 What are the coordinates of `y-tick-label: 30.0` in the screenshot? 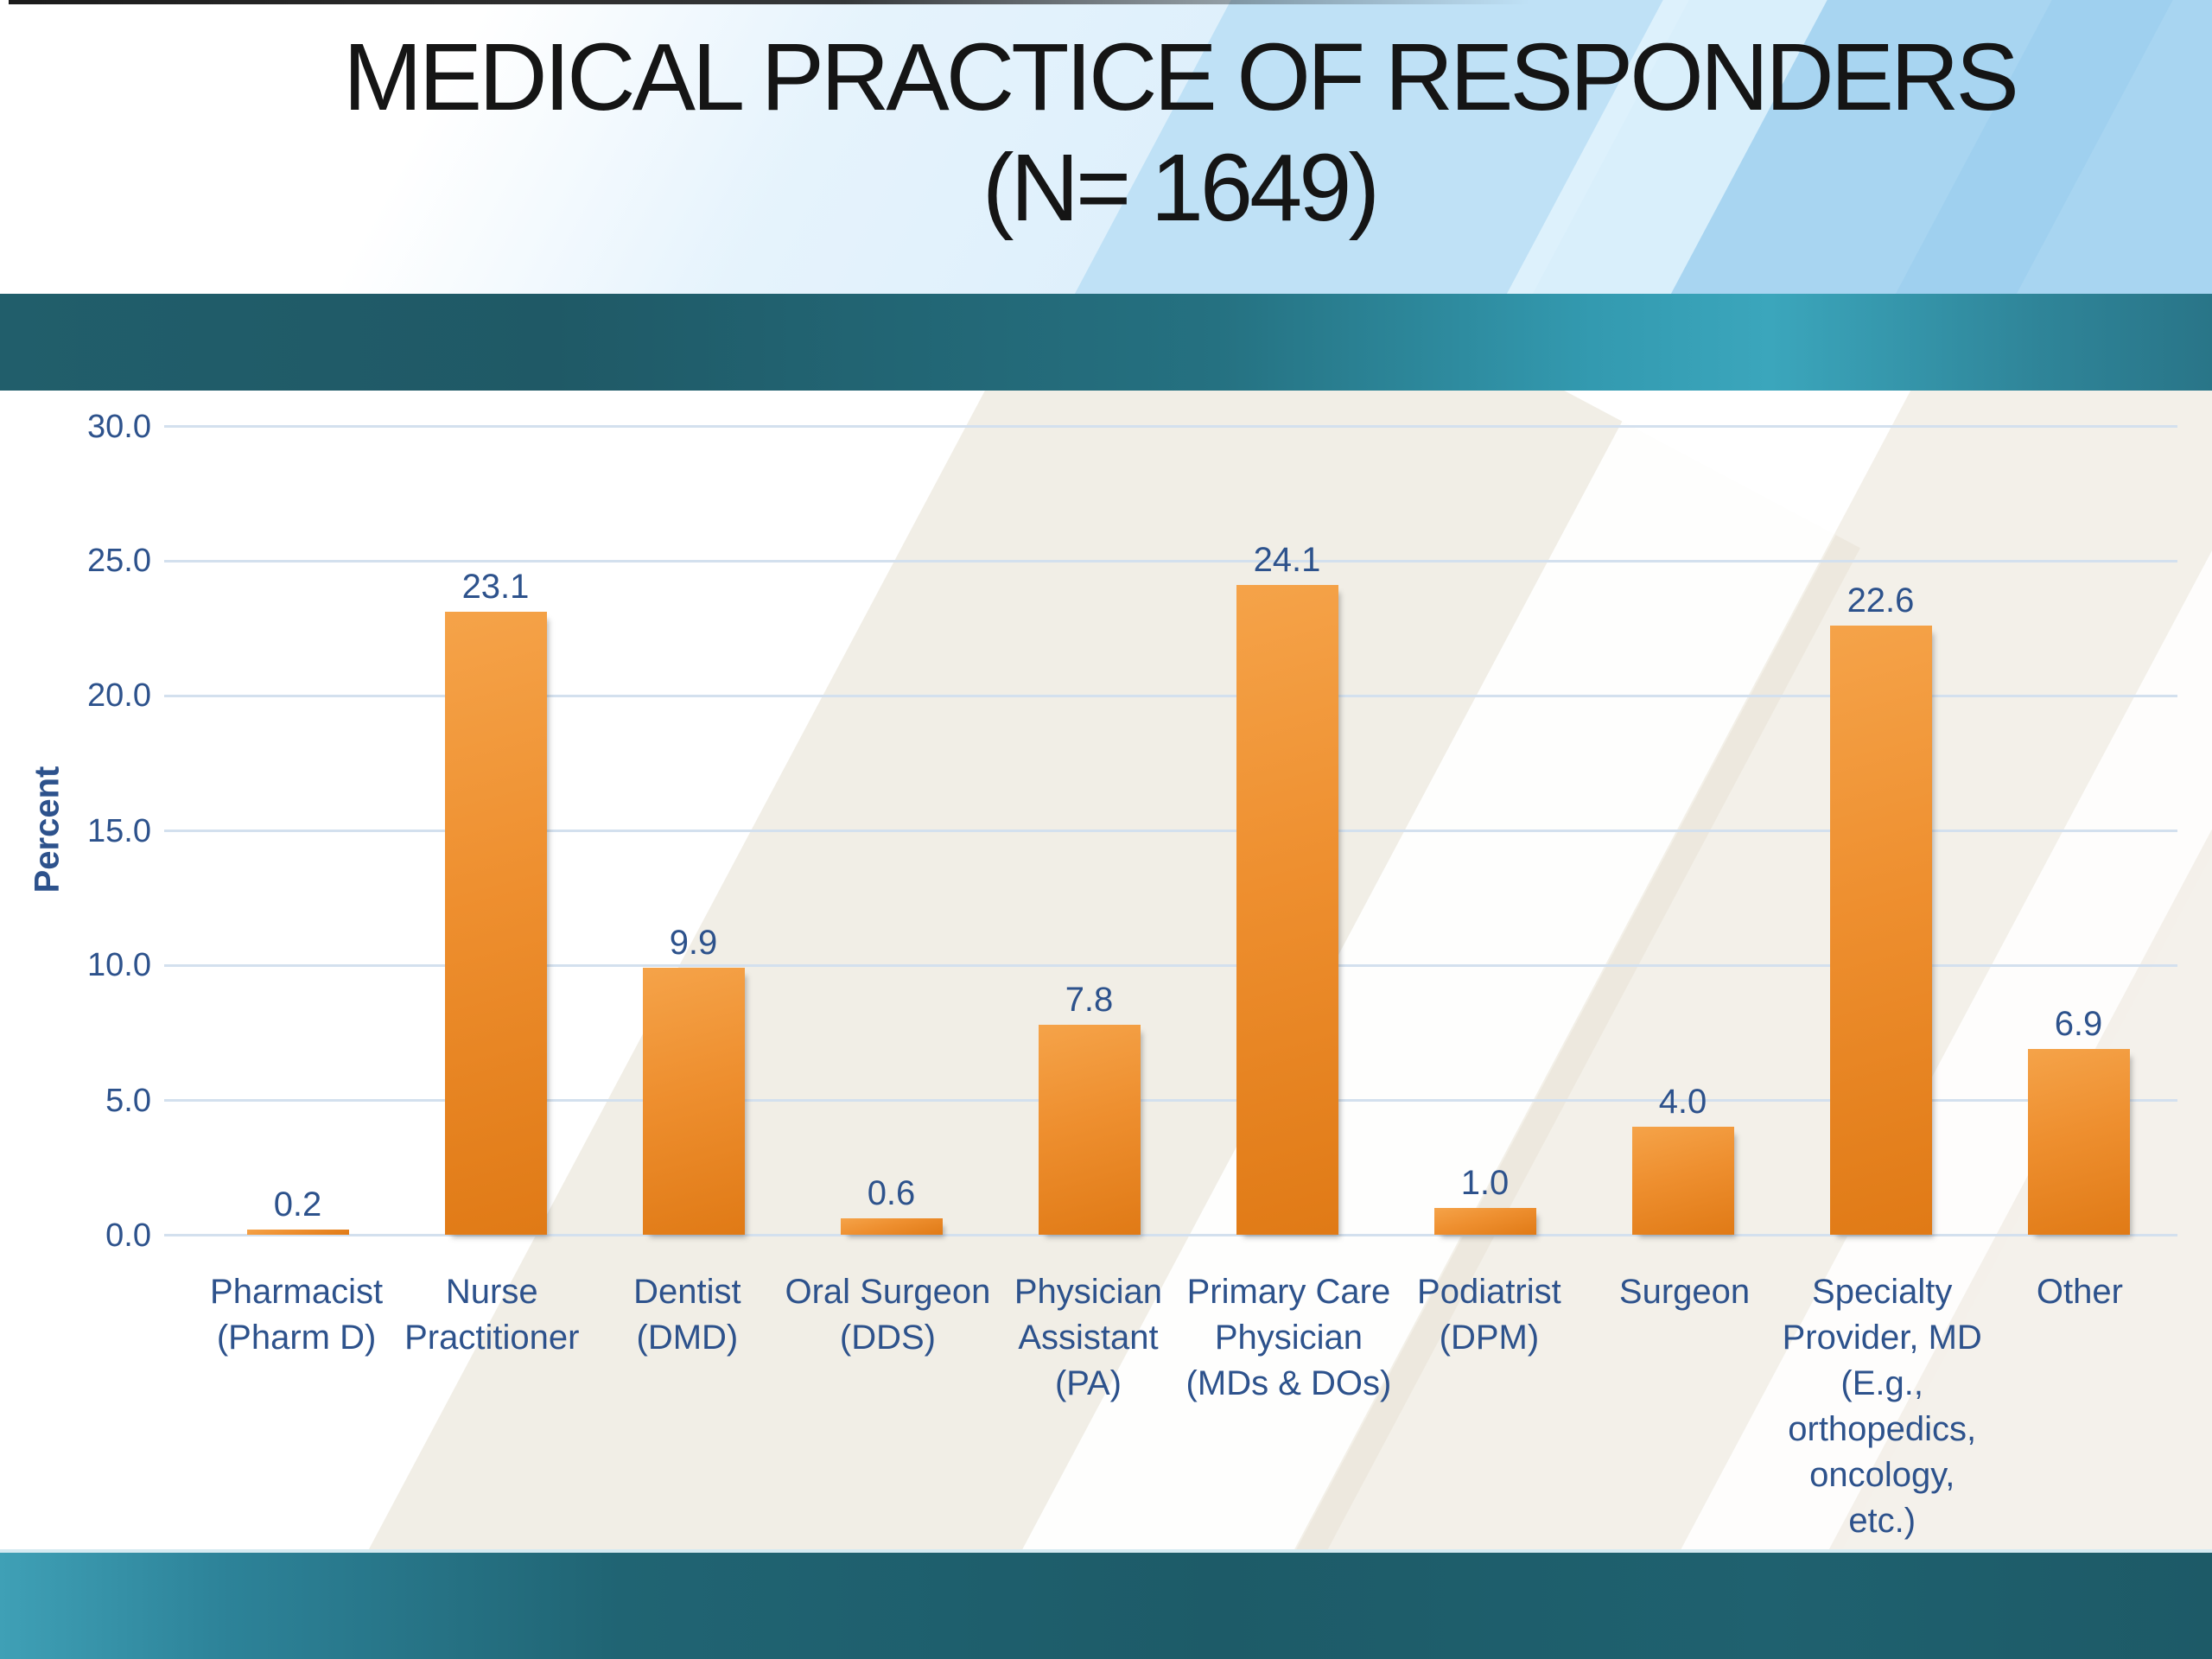 It's located at (119, 426).